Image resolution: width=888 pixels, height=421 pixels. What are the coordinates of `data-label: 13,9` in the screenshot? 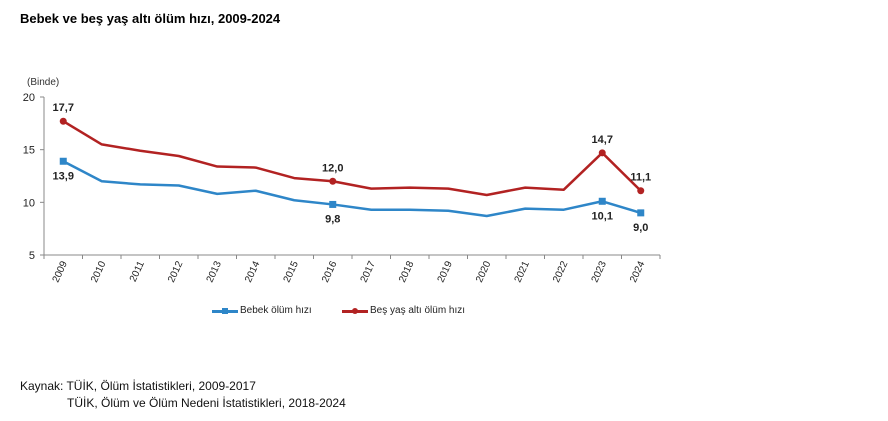 It's located at (63, 176).